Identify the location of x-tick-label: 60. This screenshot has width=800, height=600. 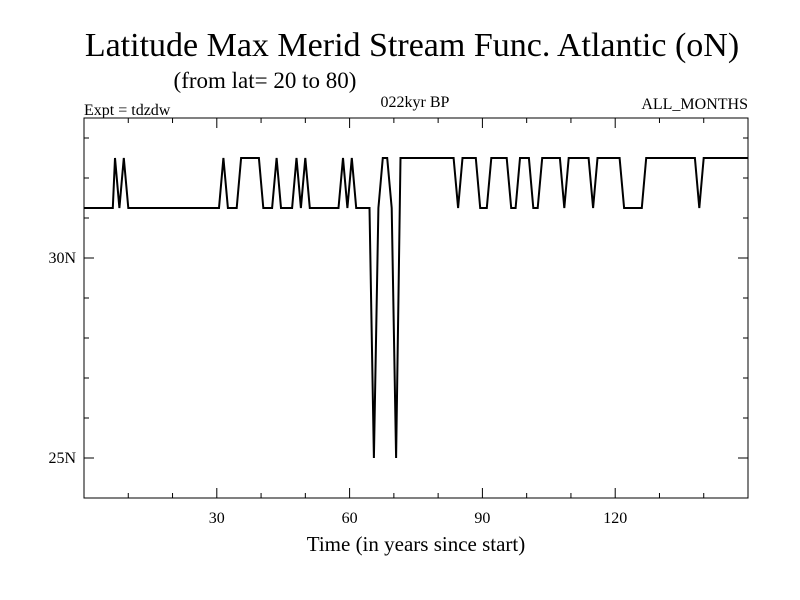
(350, 518).